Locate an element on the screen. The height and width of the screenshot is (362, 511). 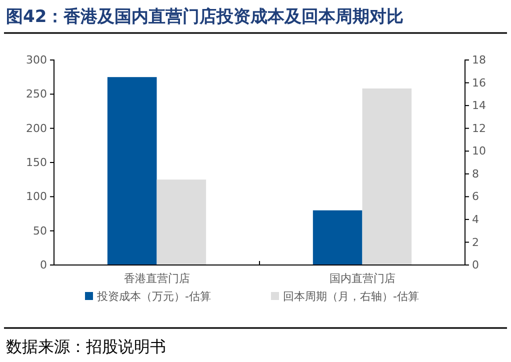
y2-tick-label: 16 is located at coordinates (479, 83).